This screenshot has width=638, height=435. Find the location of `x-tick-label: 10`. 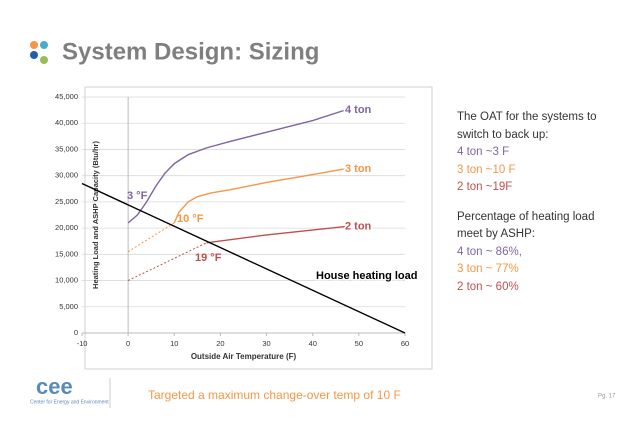

x-tick-label: 10 is located at coordinates (174, 343).